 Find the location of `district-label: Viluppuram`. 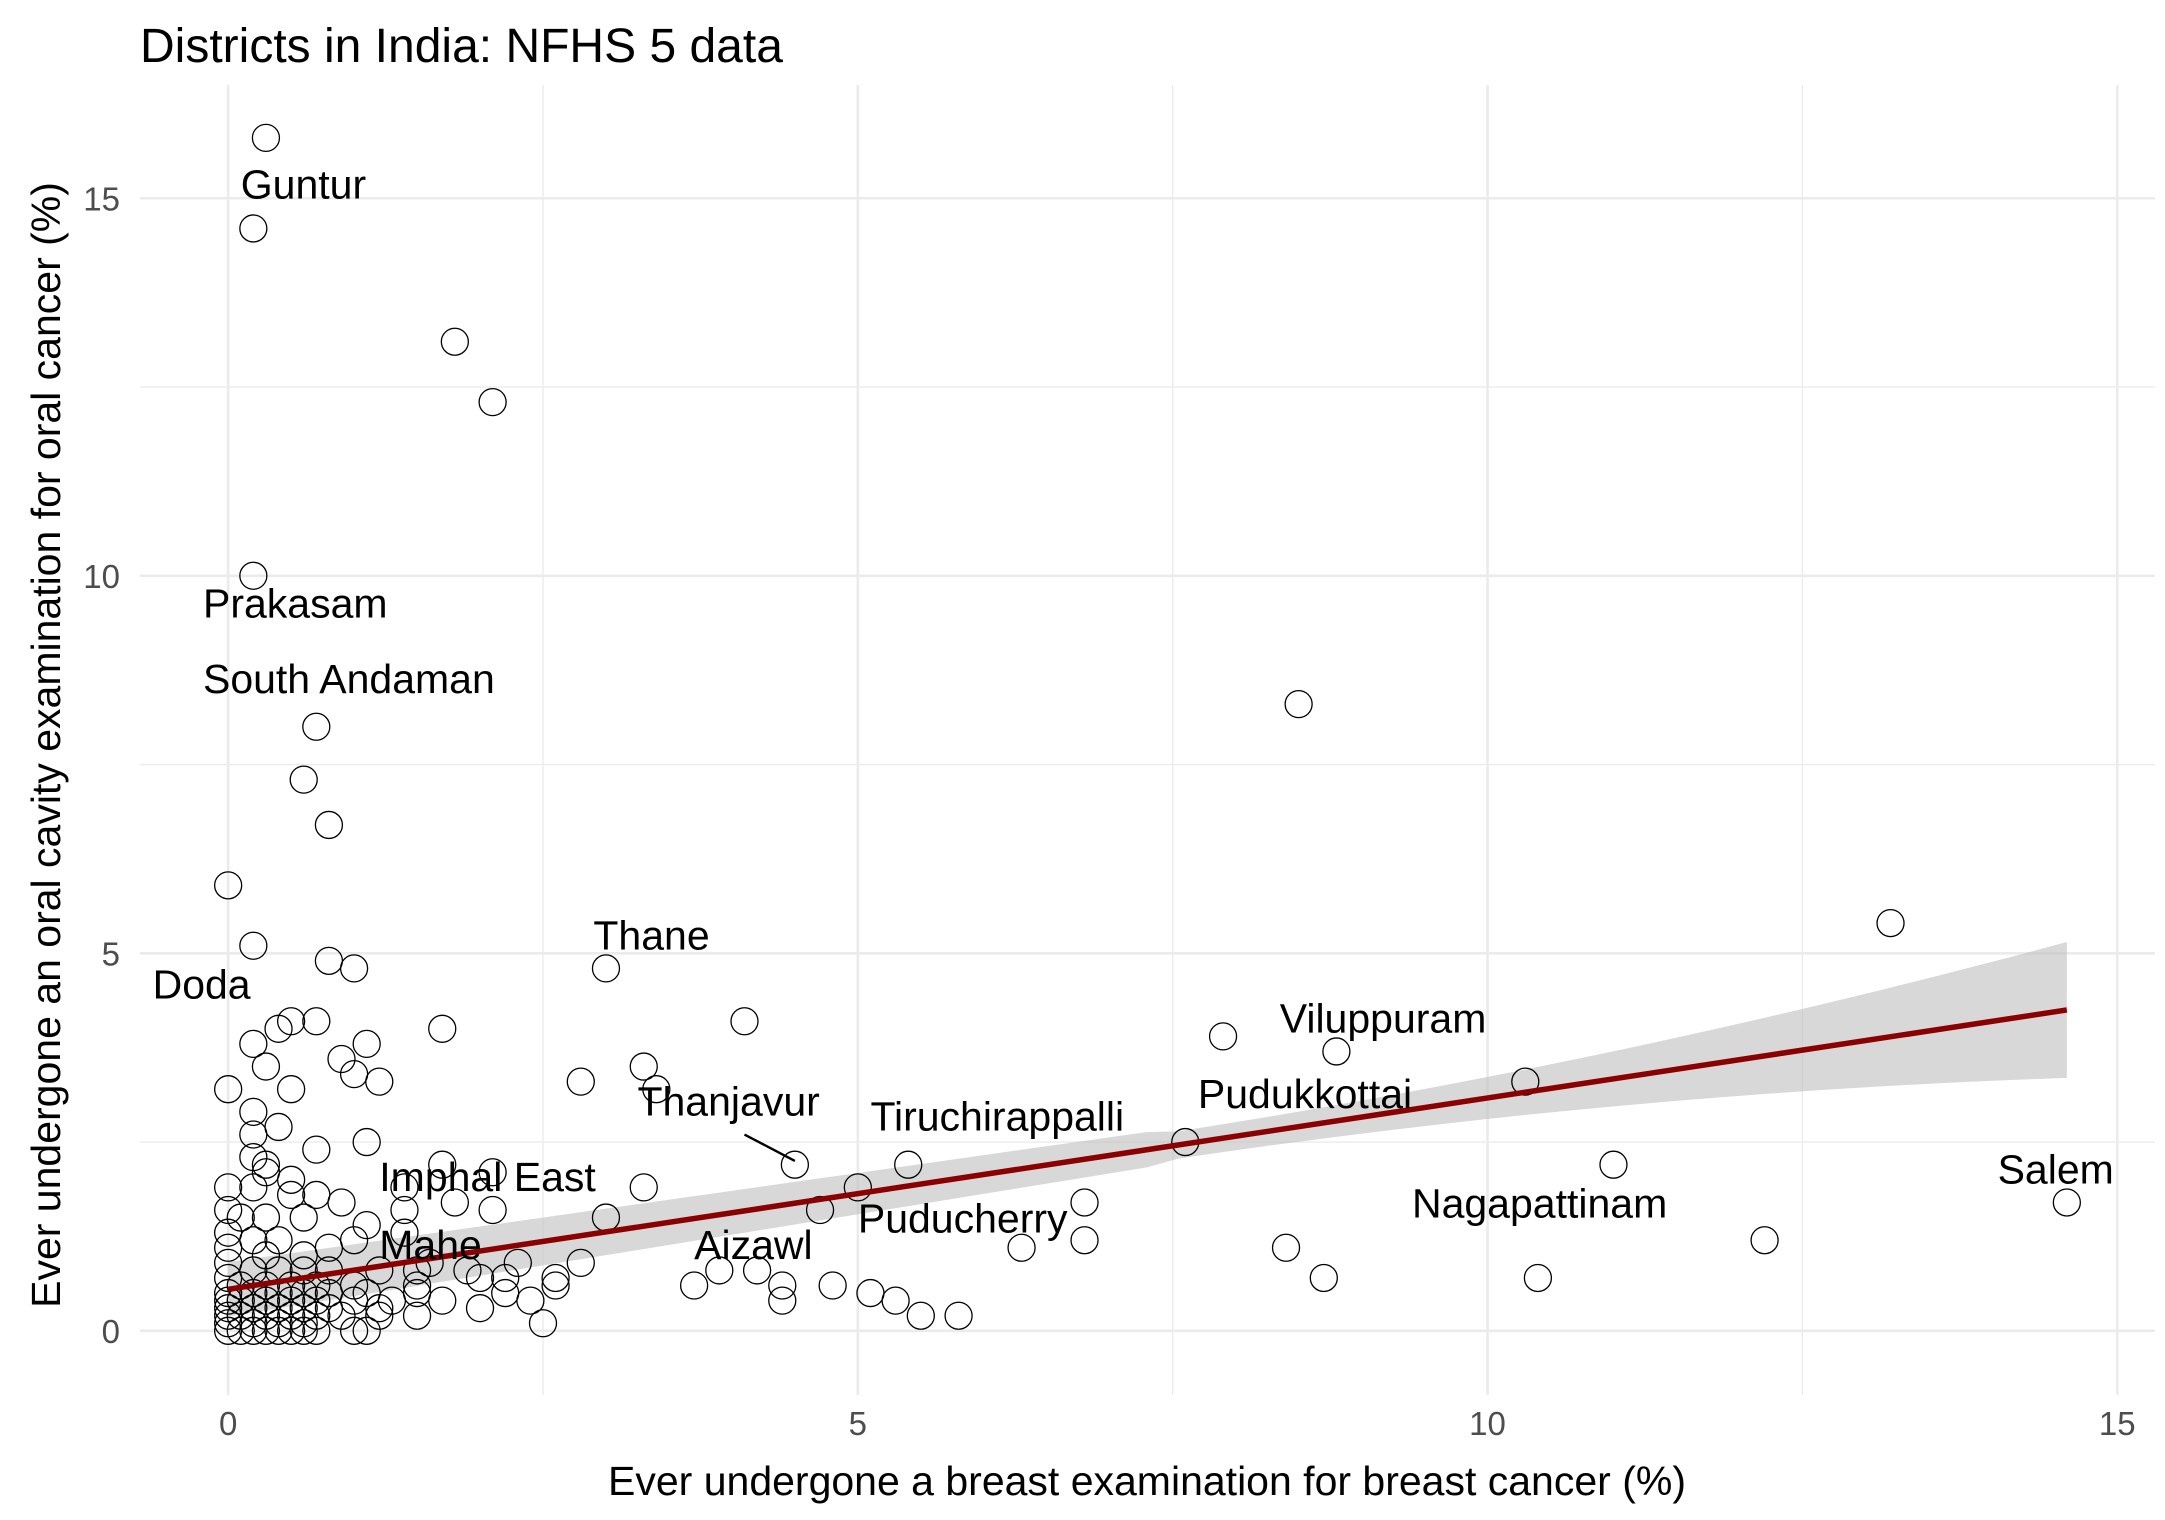

district-label: Viluppuram is located at coordinates (1383, 1019).